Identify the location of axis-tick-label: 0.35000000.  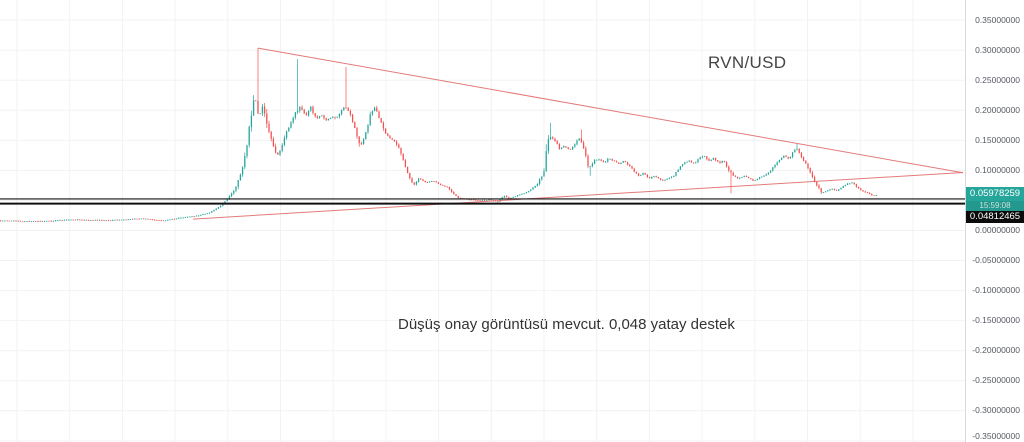
(997, 19).